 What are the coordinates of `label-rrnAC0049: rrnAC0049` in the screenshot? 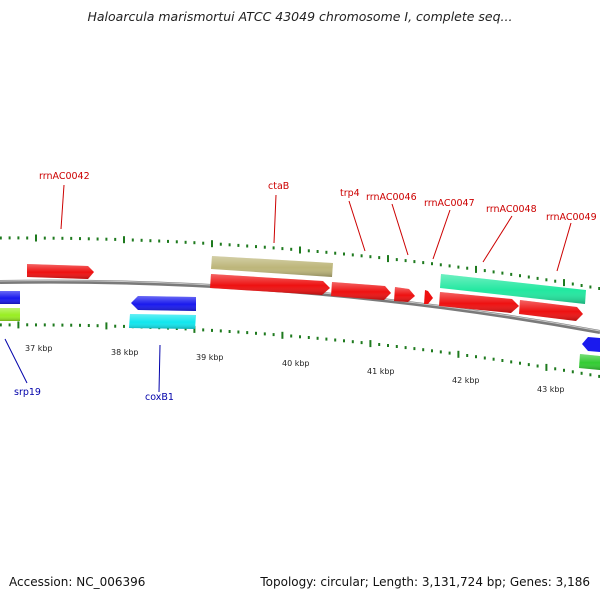 It's located at (571, 217).